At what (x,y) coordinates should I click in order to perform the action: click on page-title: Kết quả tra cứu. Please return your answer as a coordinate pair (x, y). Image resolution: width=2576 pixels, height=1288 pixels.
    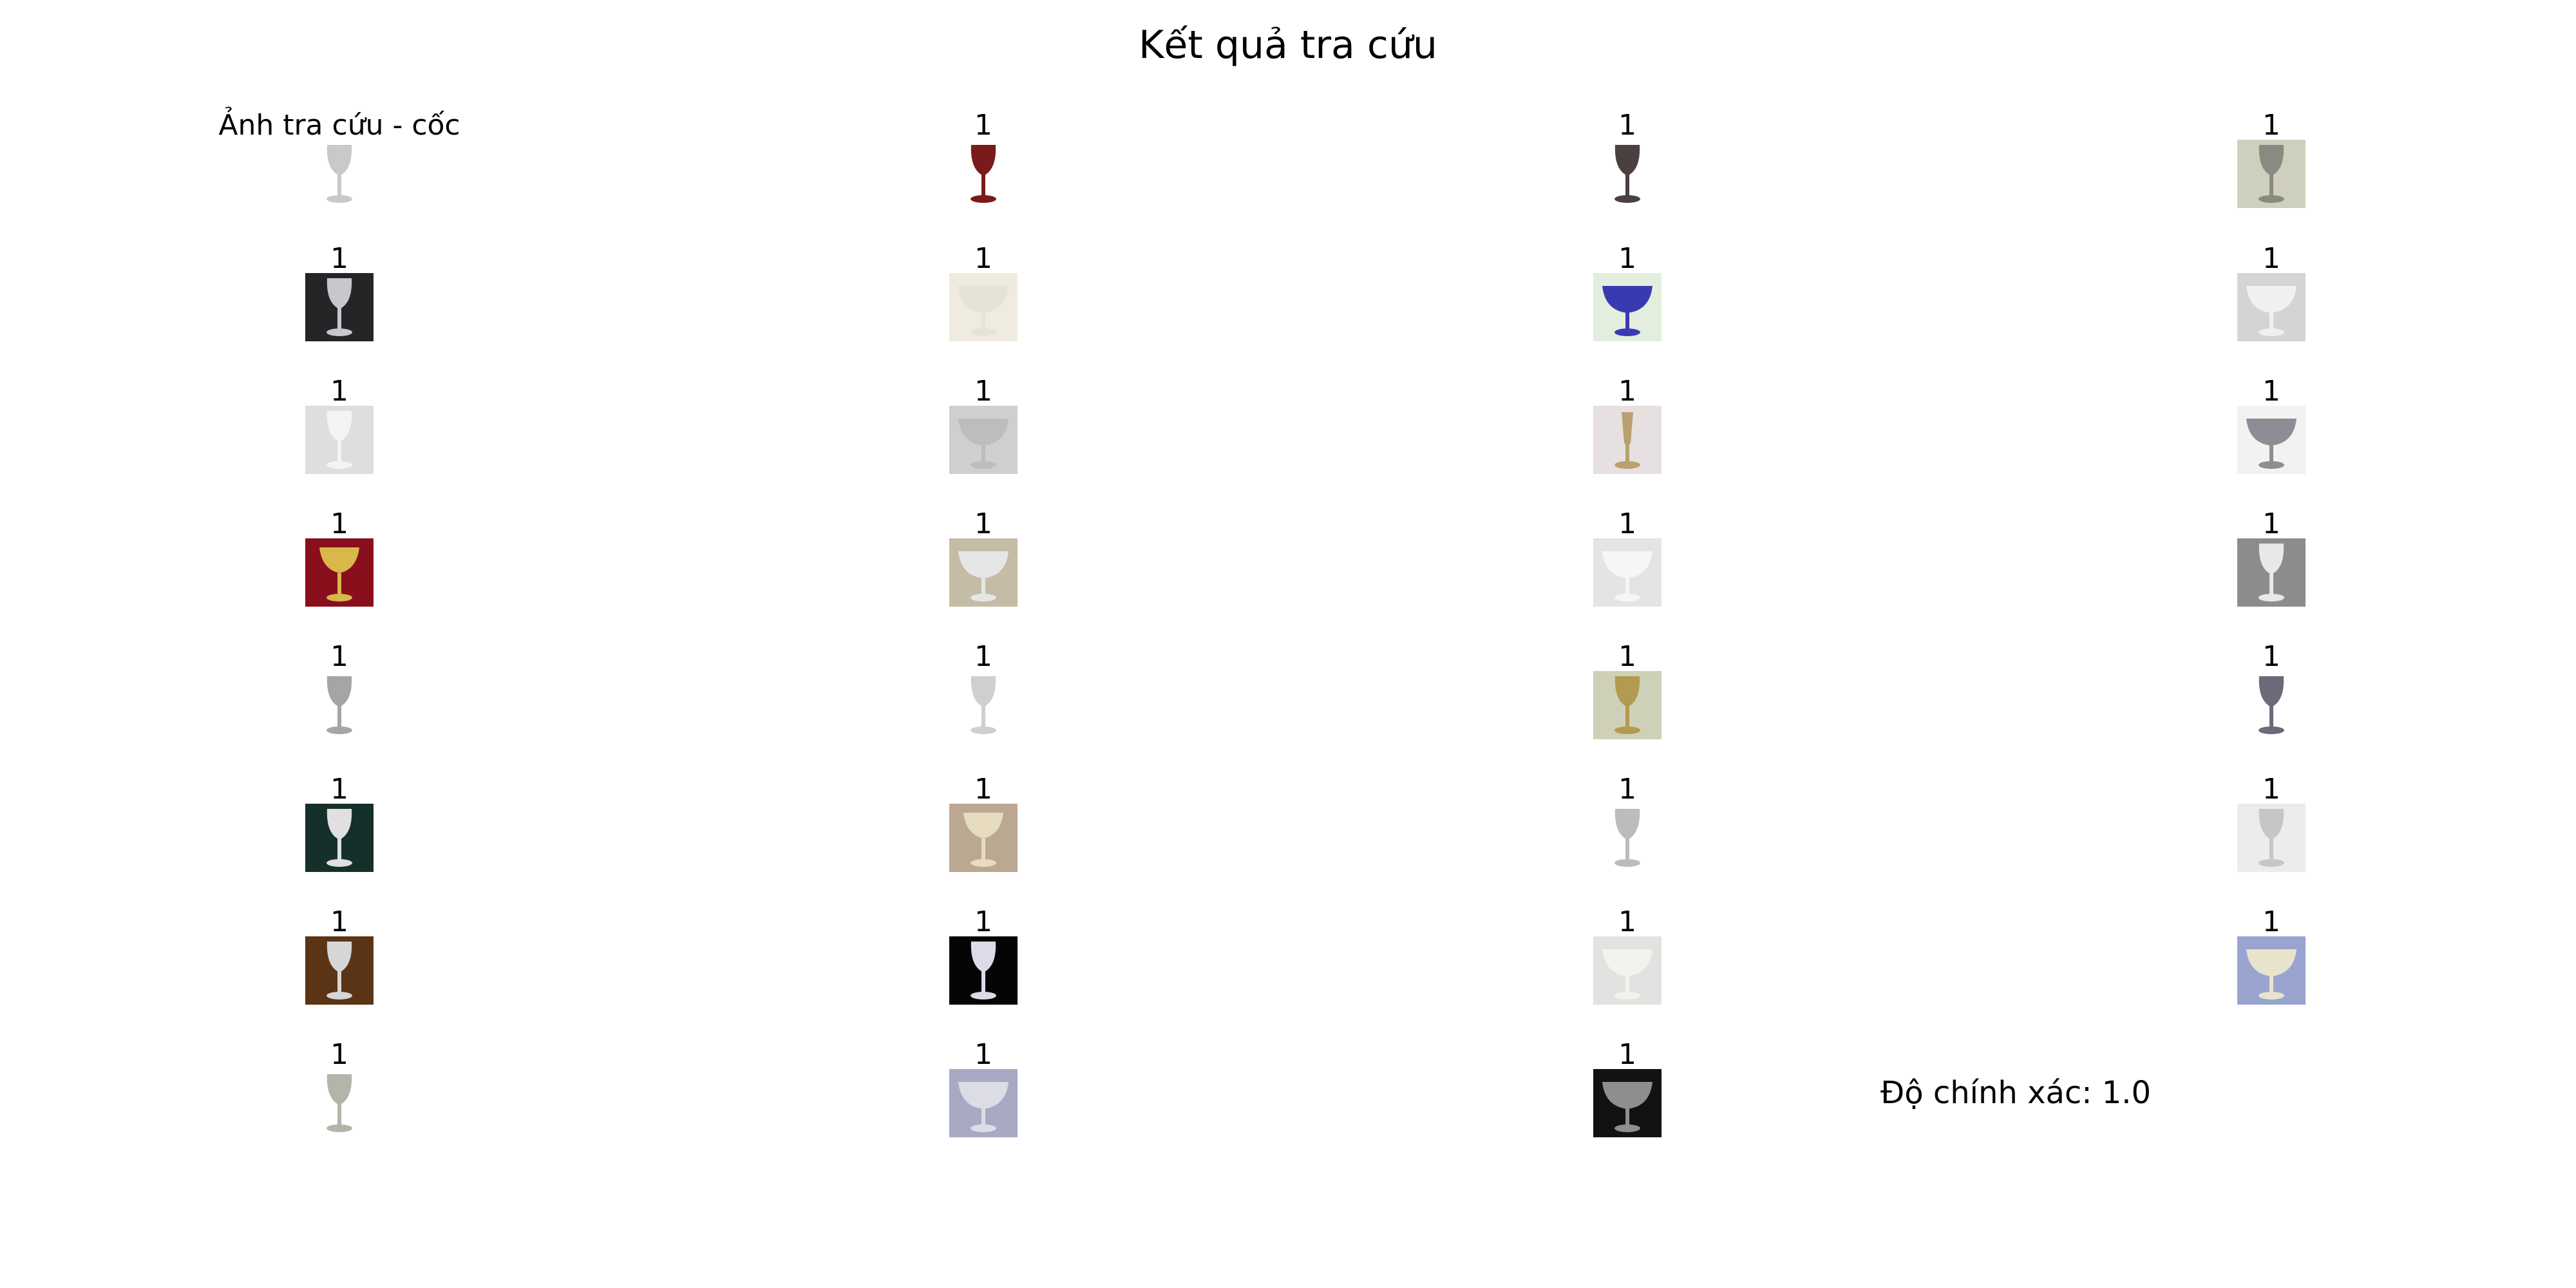
    Looking at the image, I should click on (1288, 46).